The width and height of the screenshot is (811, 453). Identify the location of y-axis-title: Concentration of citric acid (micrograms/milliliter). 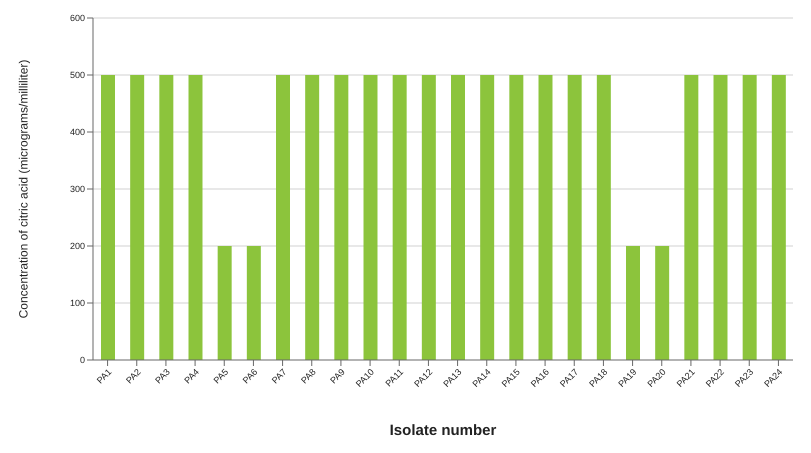
(23, 189).